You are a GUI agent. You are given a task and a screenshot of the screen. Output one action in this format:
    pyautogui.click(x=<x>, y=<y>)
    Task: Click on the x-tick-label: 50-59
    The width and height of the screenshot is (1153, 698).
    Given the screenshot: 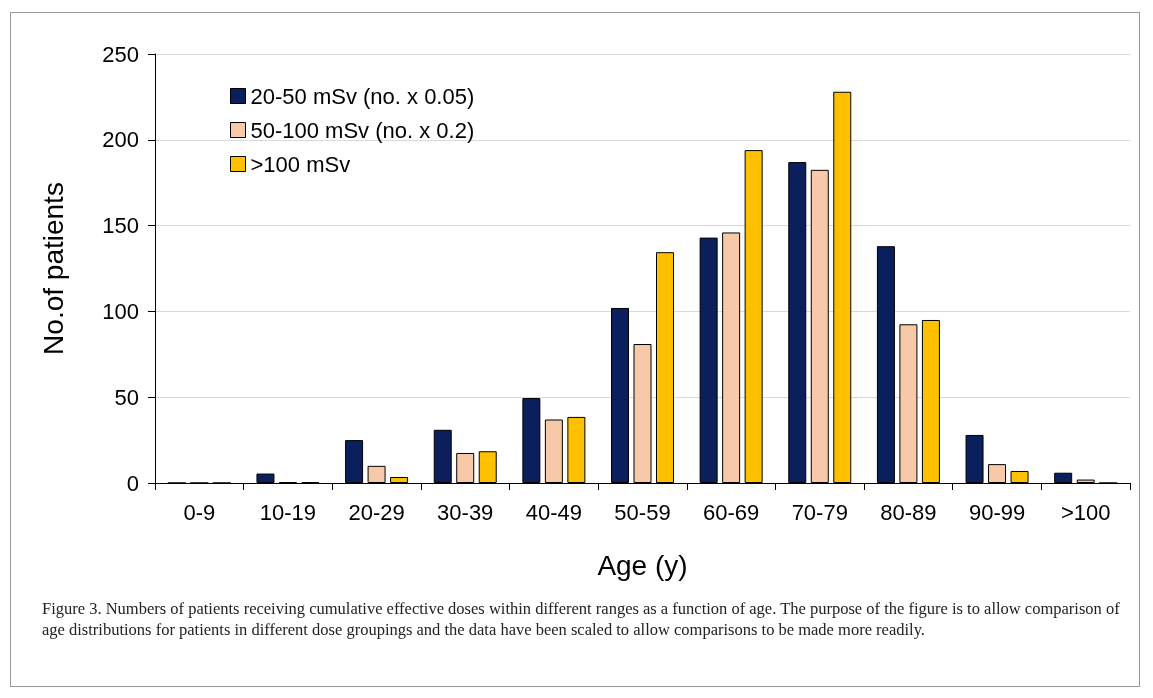 What is the action you would take?
    pyautogui.click(x=642, y=512)
    